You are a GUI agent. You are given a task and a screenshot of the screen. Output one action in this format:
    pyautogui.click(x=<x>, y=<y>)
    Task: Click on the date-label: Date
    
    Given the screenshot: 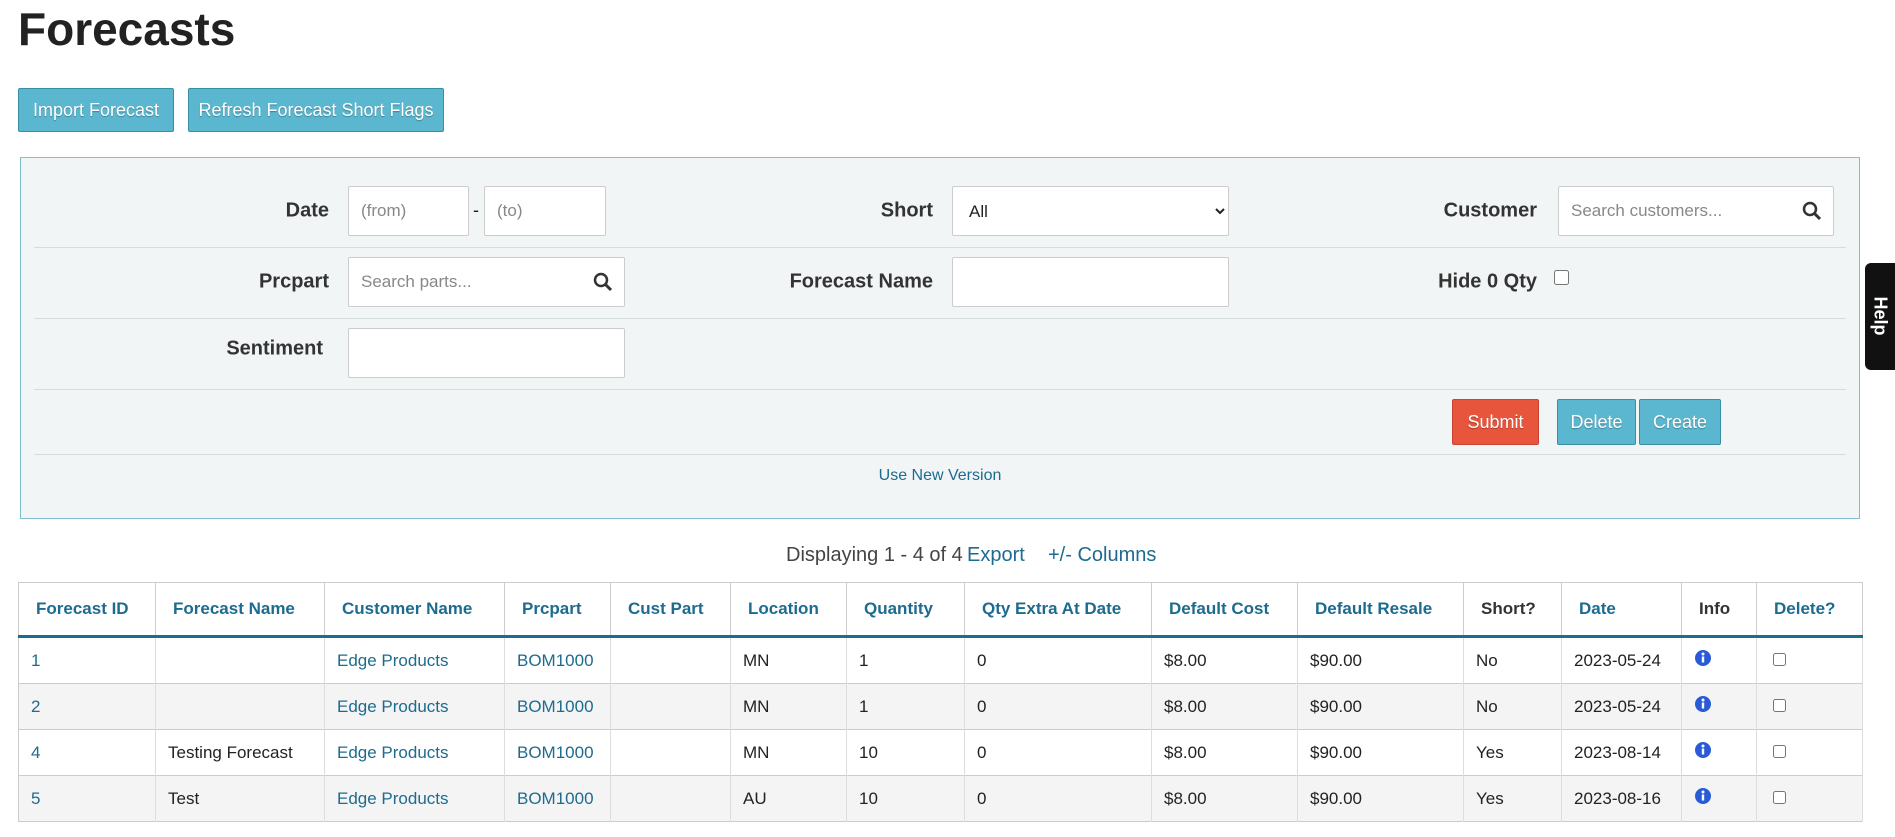 What is the action you would take?
    pyautogui.click(x=307, y=210)
    